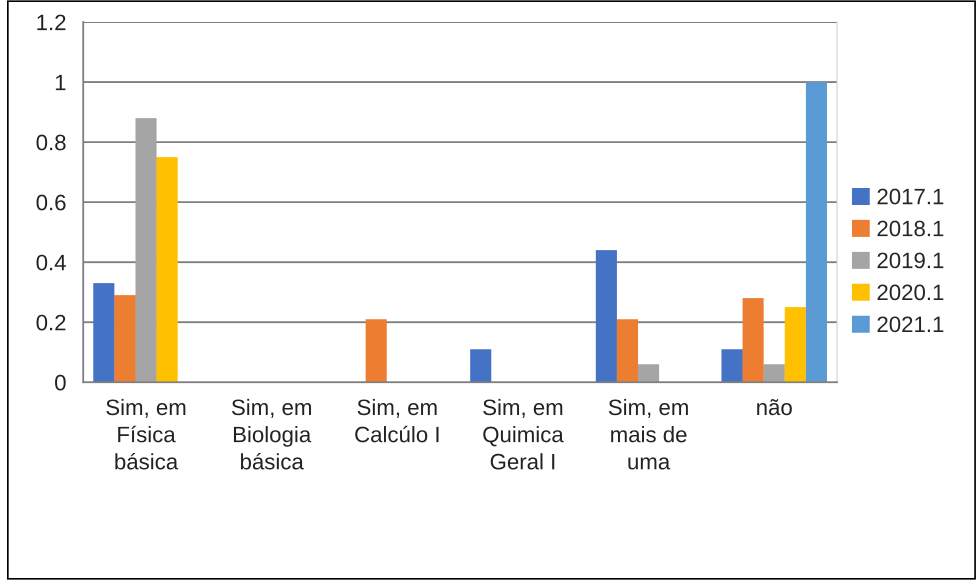  What do you see at coordinates (51, 142) in the screenshot?
I see `y-tick-label: 0.8` at bounding box center [51, 142].